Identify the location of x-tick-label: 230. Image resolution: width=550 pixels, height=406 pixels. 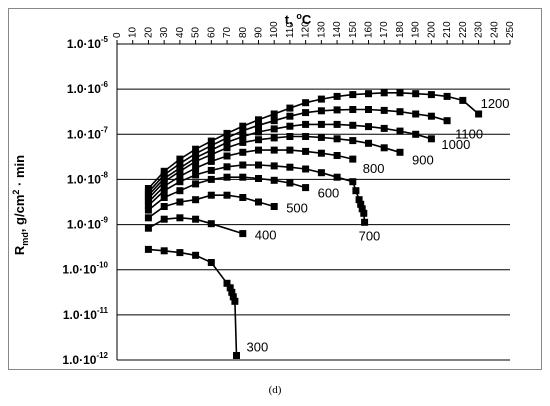
(479, 29).